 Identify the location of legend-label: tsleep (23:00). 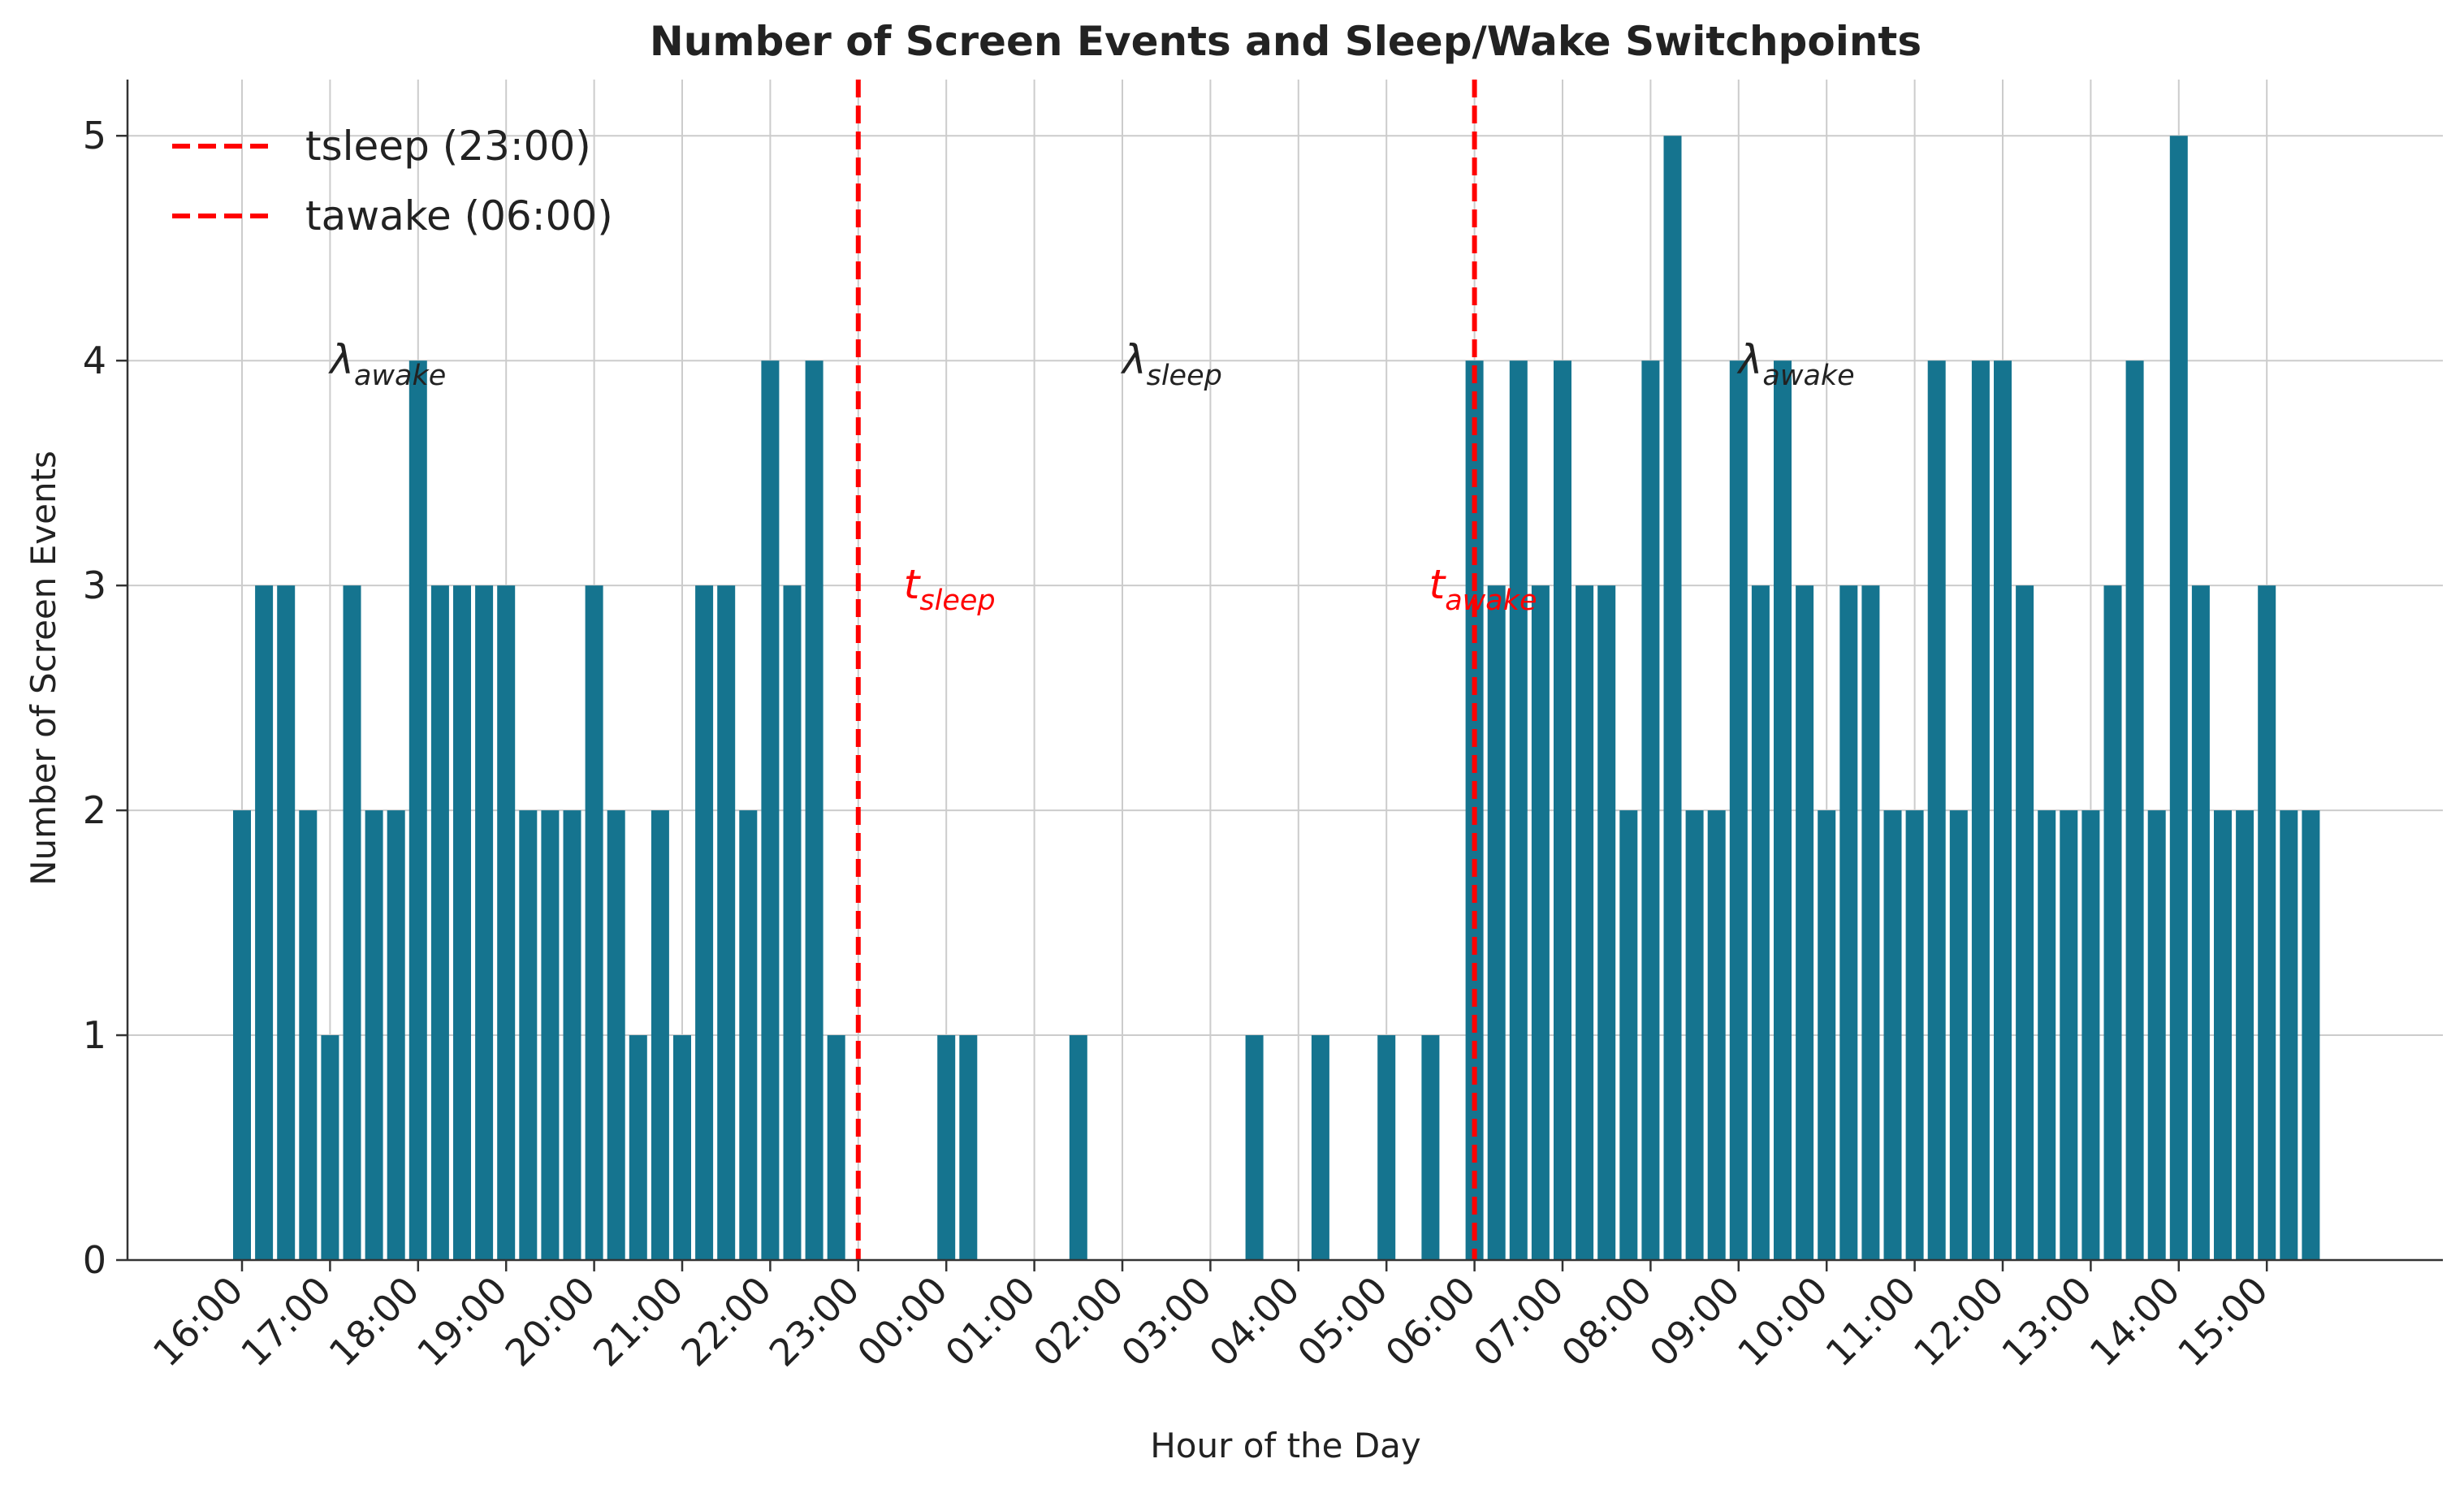
(448, 146).